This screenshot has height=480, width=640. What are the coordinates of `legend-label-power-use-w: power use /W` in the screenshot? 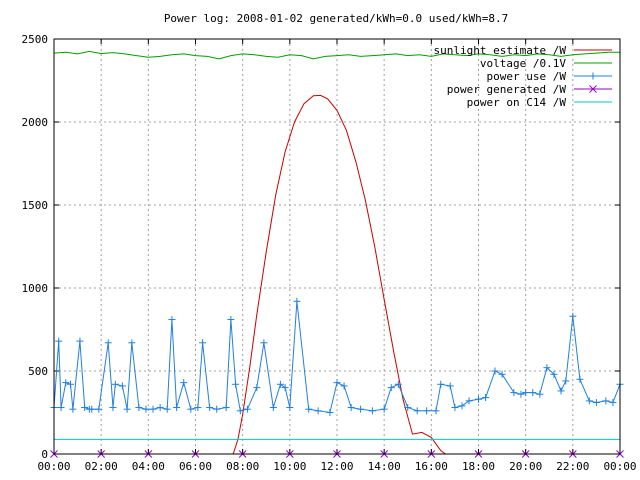 It's located at (527, 76).